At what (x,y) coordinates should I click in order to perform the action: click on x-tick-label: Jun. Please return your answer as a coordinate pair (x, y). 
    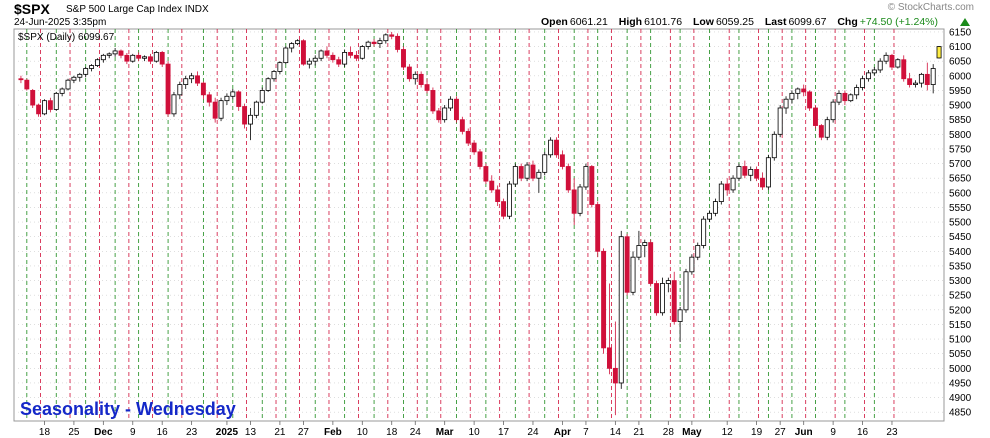
    Looking at the image, I should click on (804, 432).